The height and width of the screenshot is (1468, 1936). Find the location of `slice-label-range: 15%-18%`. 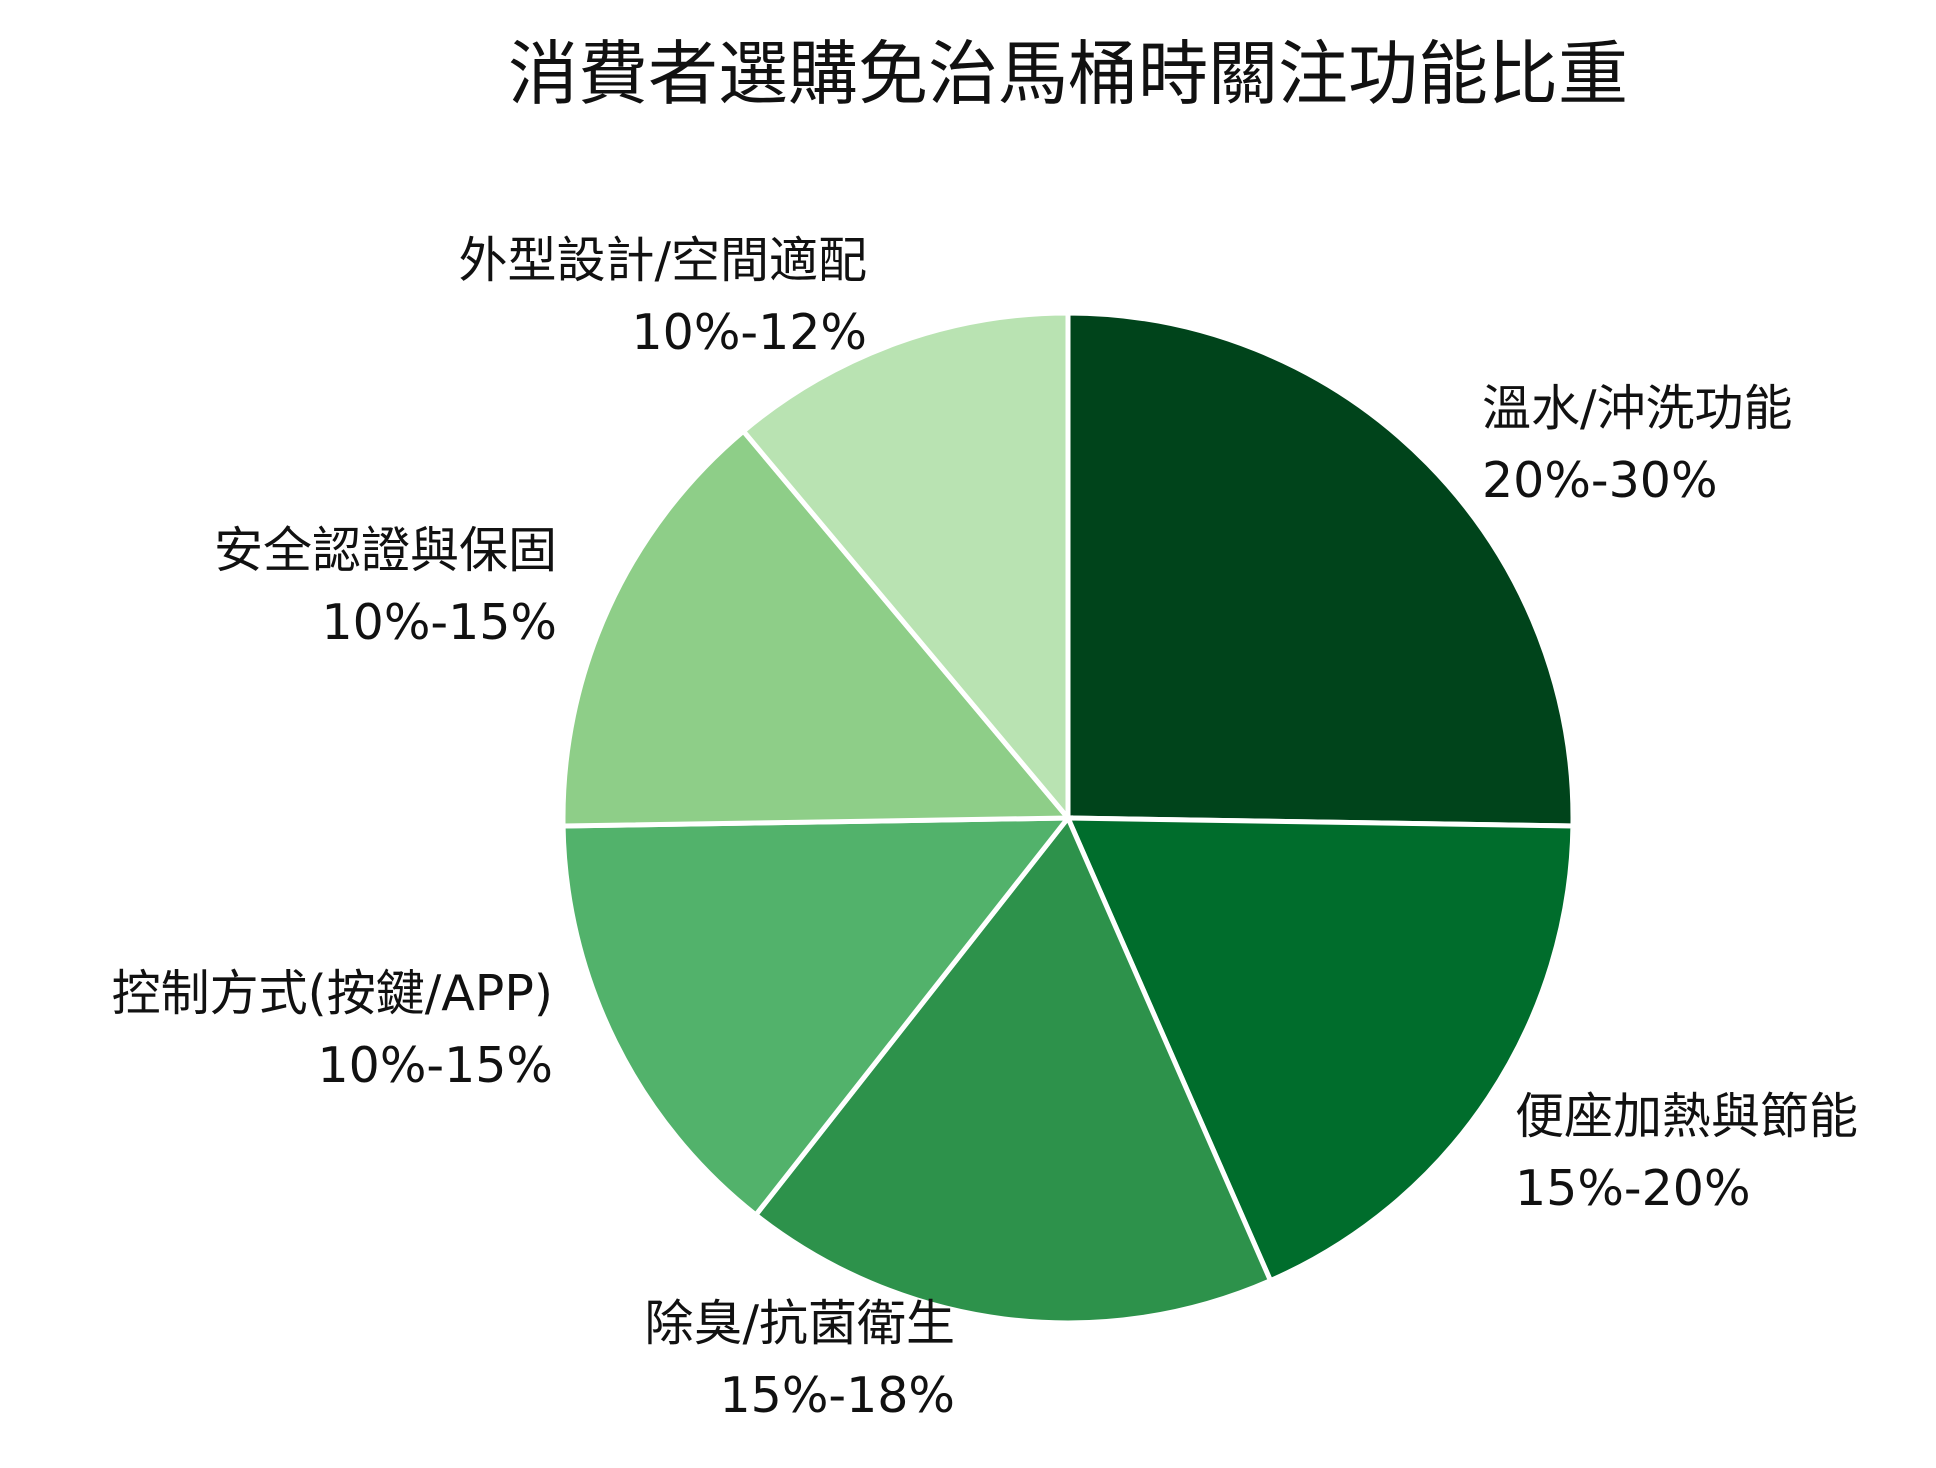

slice-label-range: 15%-18% is located at coordinates (837, 1395).